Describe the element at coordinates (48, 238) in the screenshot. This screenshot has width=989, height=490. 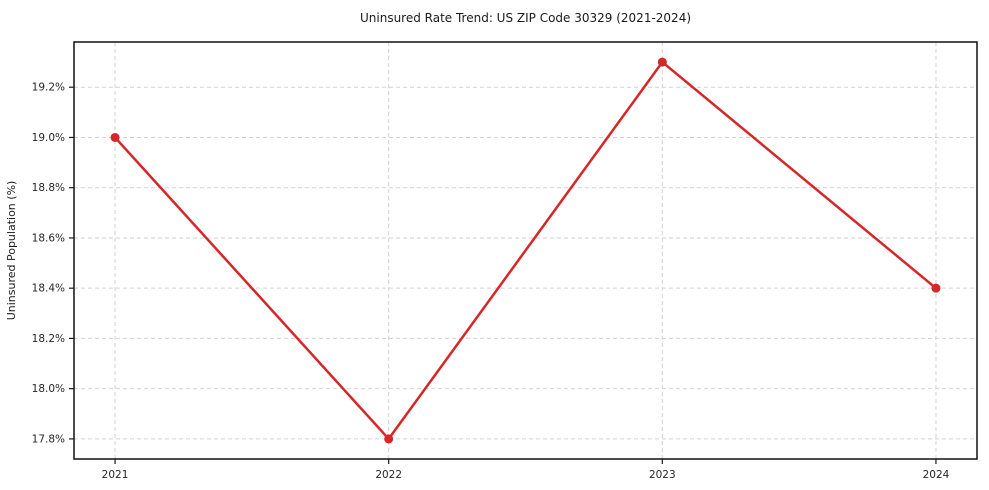
I see `y-tick-label: 18.6%` at that location.